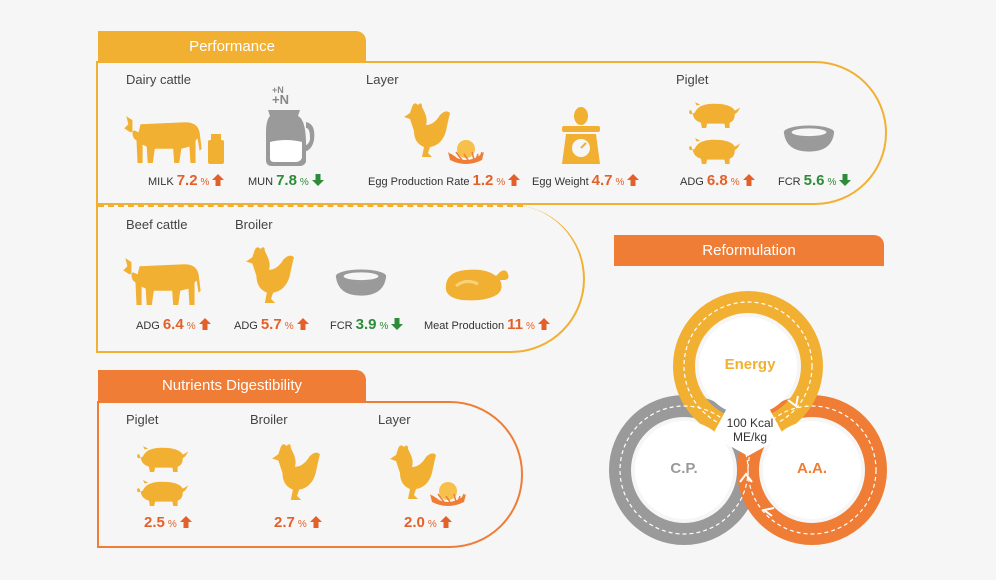 This screenshot has height=580, width=996. I want to click on metric-piglet-fcr-value: 5.6, so click(814, 180).